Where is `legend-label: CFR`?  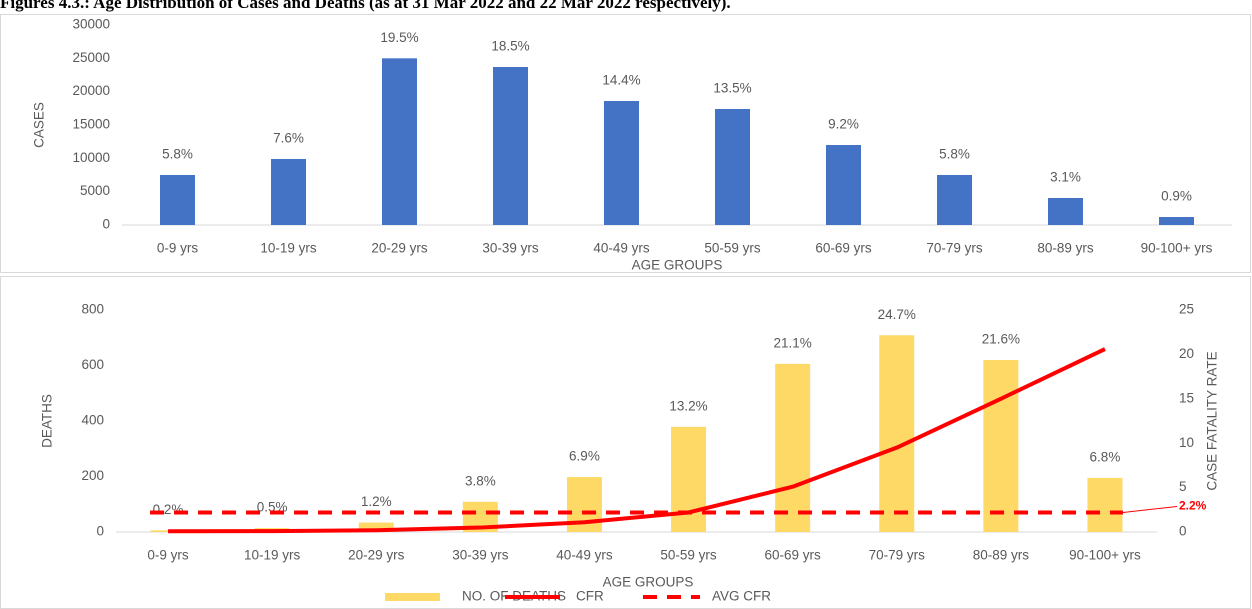 legend-label: CFR is located at coordinates (590, 596).